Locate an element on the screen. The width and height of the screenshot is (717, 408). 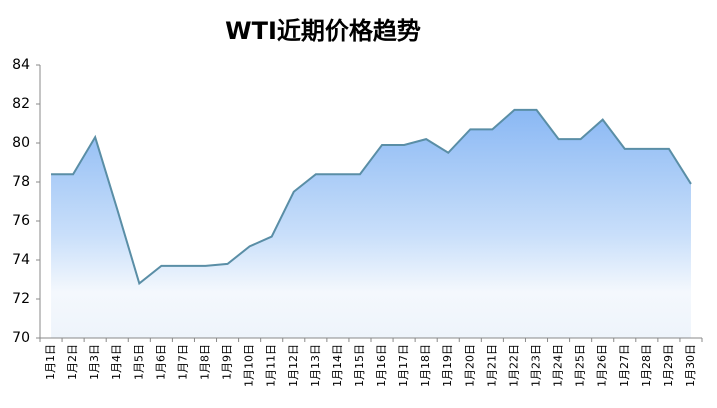
x-tick-label: 1月28日 is located at coordinates (646, 365).